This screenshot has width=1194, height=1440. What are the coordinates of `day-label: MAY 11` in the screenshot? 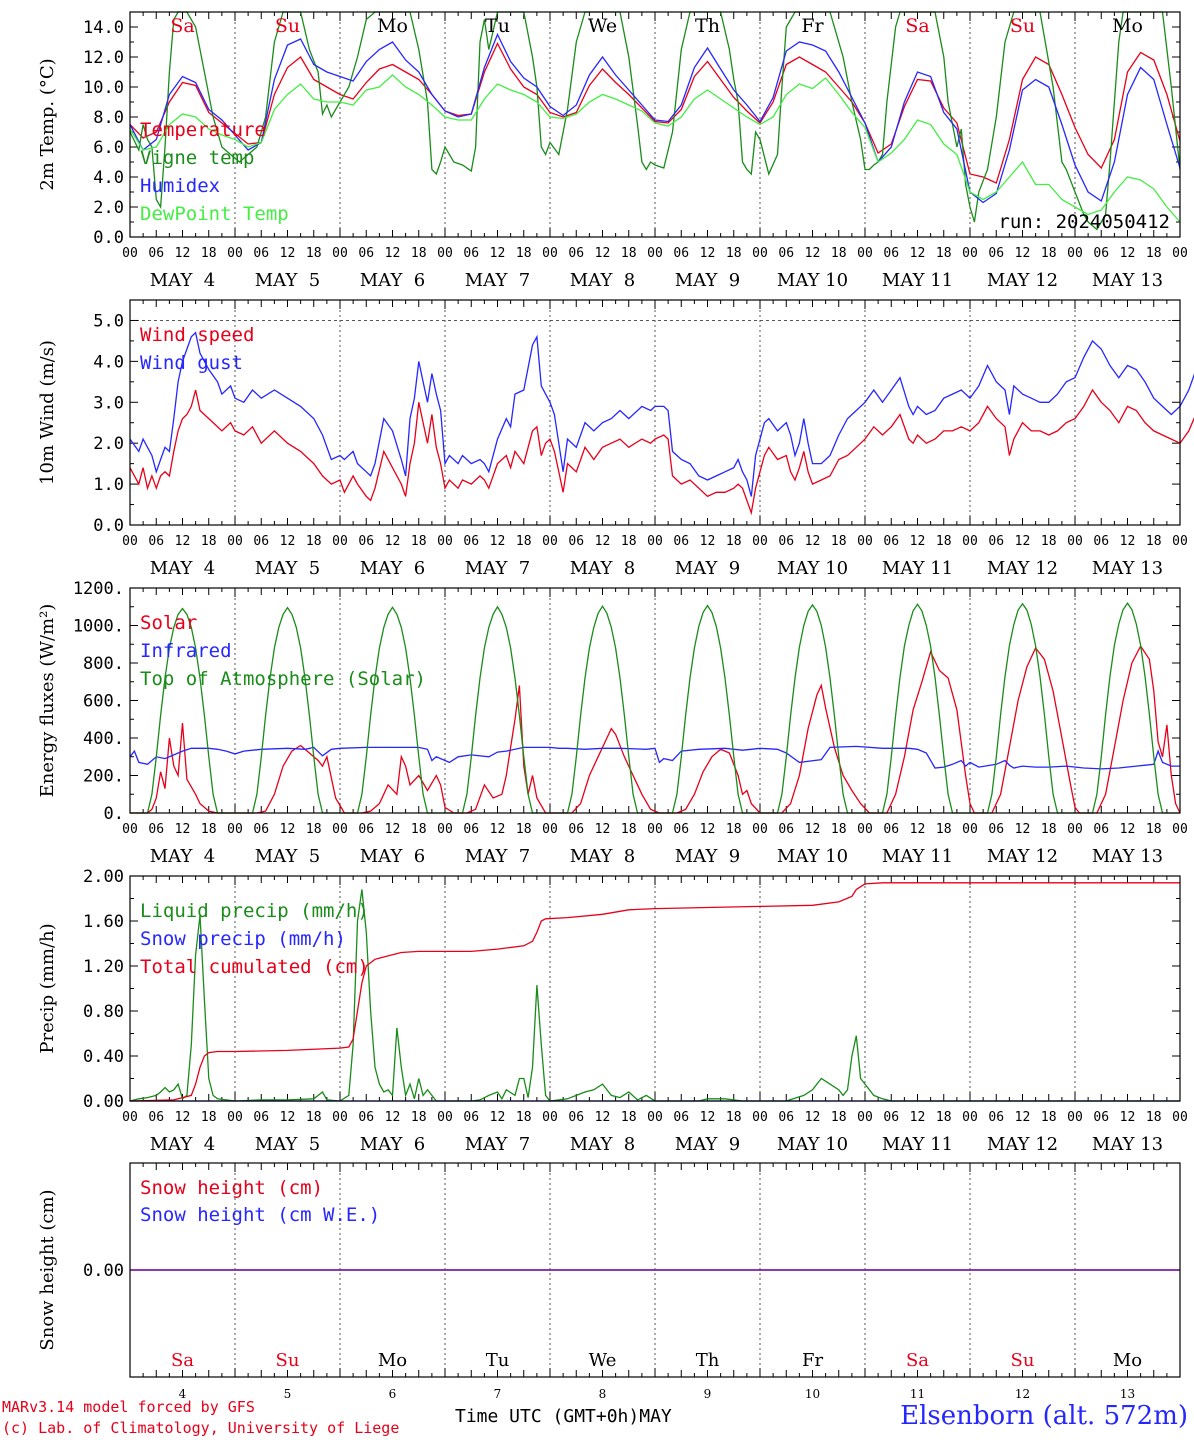 It's located at (917, 1144).